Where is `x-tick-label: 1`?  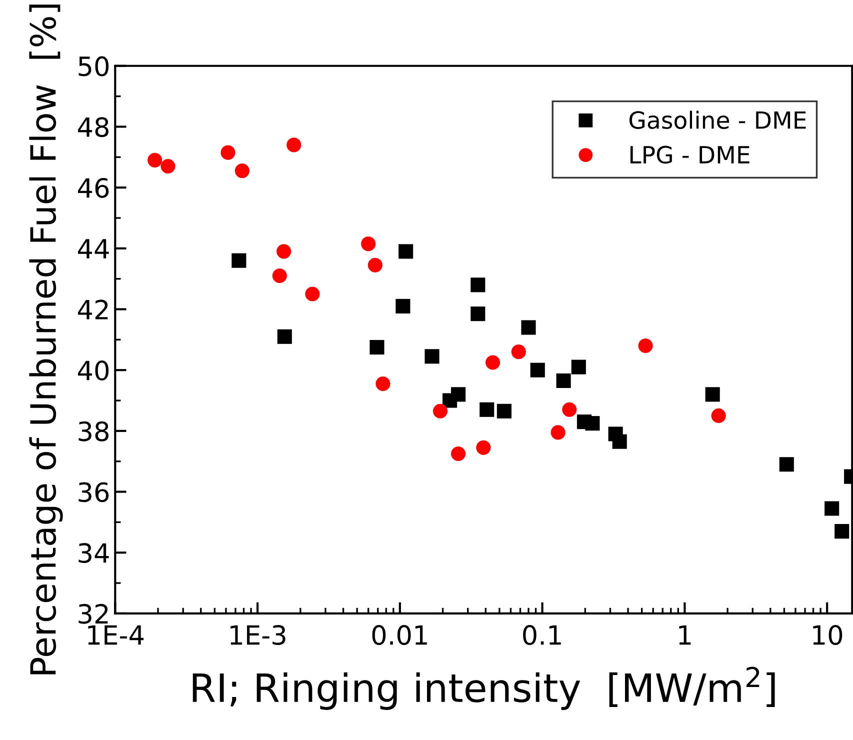 x-tick-label: 1 is located at coordinates (685, 635).